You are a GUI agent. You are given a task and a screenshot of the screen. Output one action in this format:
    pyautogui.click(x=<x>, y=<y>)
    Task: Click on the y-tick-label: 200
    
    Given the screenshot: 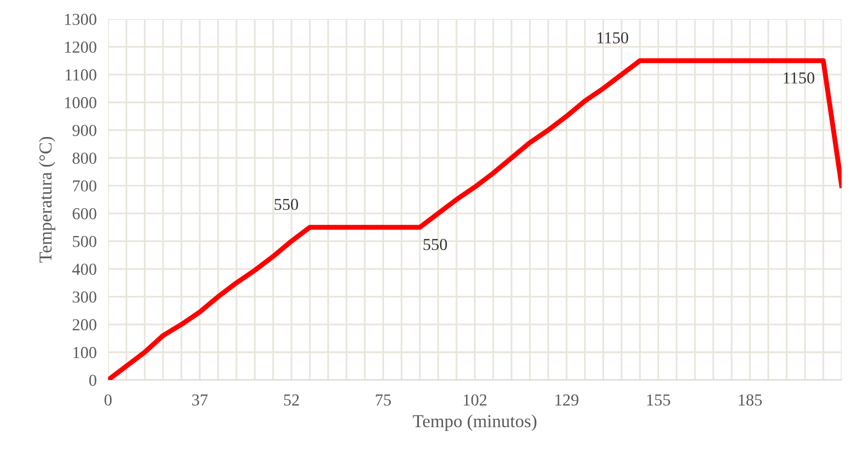 What is the action you would take?
    pyautogui.click(x=84, y=324)
    